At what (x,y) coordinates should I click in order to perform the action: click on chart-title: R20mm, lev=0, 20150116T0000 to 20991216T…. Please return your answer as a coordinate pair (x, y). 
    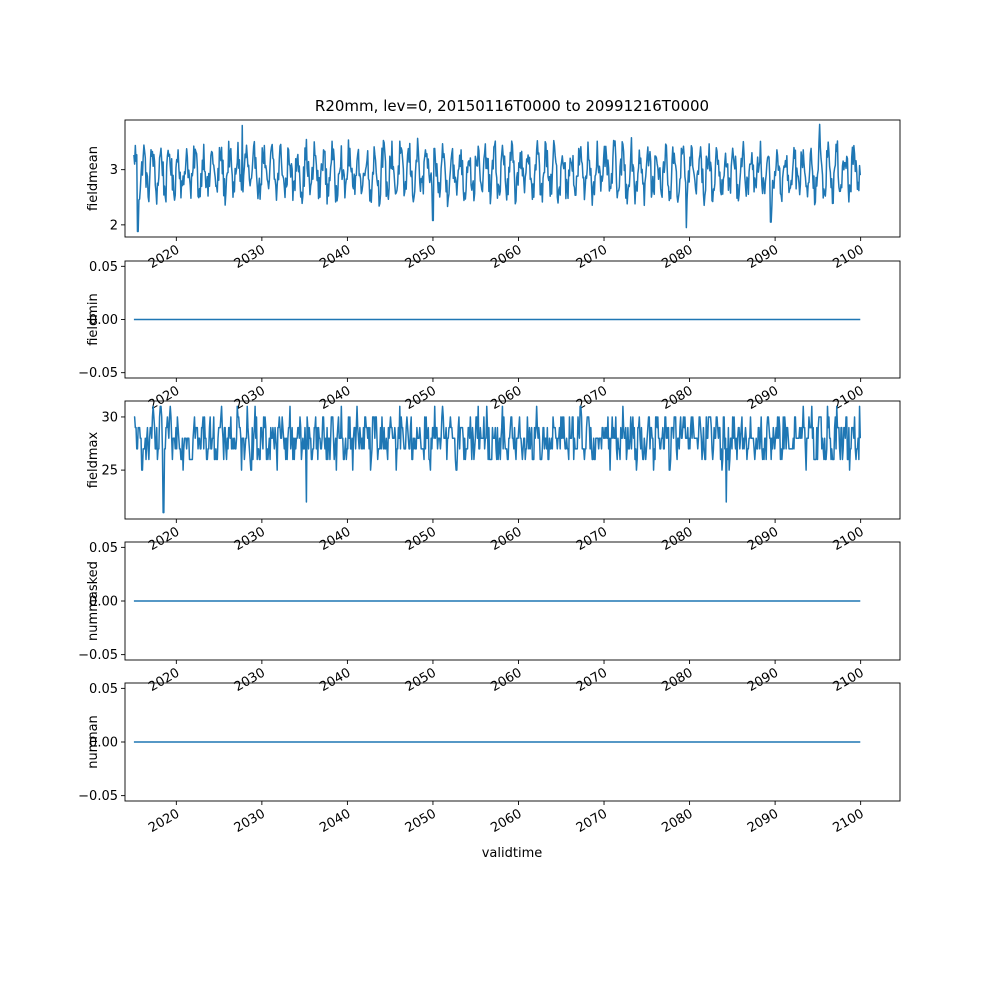
    Looking at the image, I should click on (512, 106).